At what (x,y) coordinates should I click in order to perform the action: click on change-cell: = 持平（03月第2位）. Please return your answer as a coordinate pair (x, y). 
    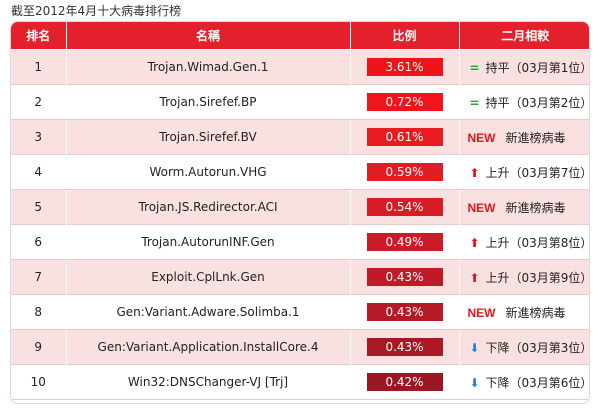
    Looking at the image, I should click on (524, 102).